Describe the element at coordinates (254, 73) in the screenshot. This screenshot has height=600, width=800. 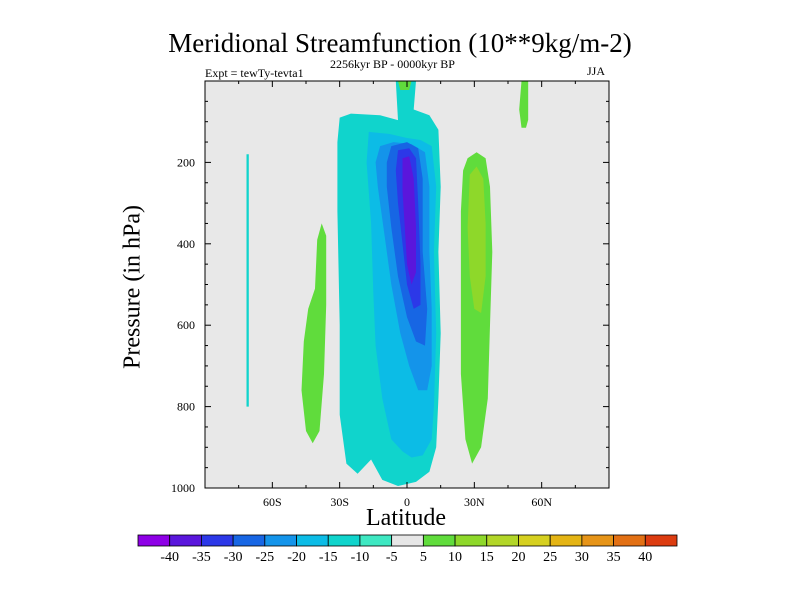
I see `experiment-label: Expt = tewTy-tevta1` at that location.